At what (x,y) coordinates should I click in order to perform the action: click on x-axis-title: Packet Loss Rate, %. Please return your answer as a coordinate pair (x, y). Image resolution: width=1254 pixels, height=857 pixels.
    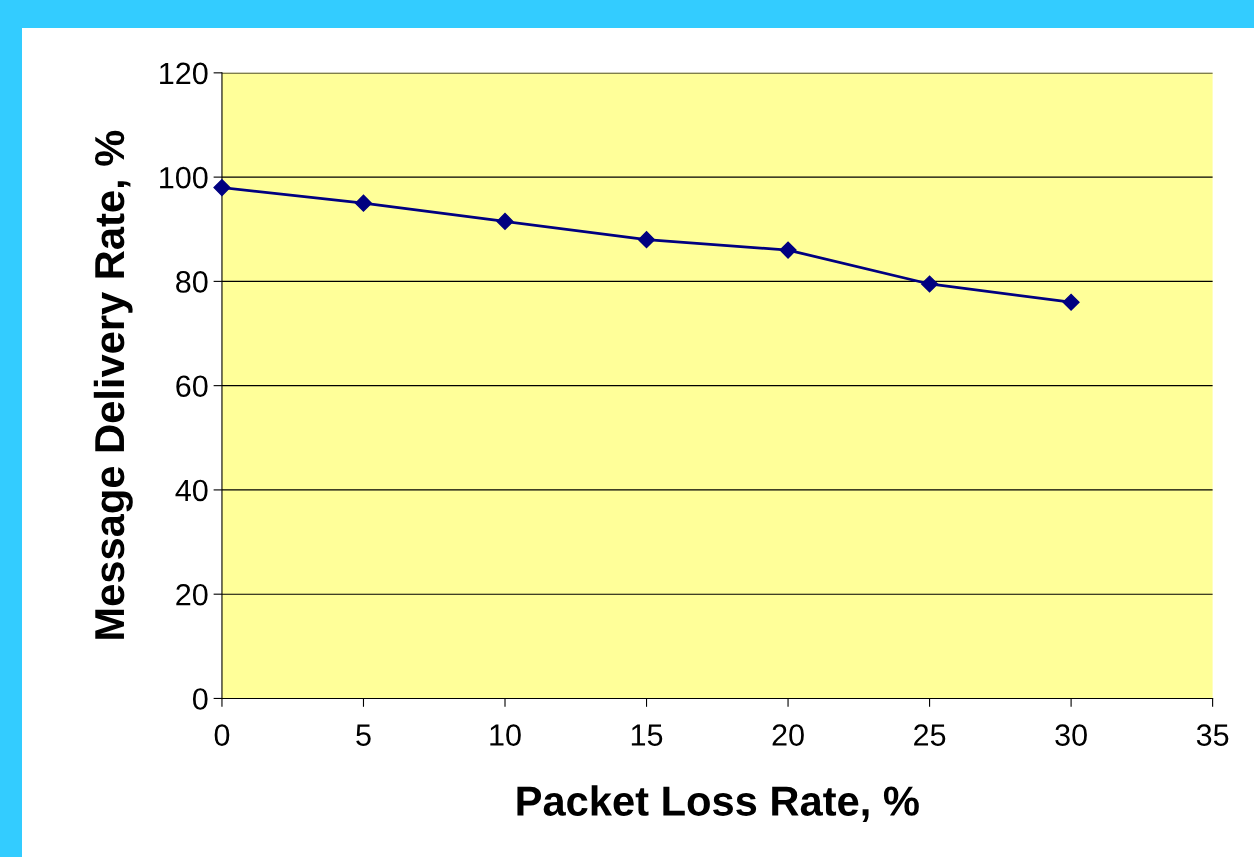
    Looking at the image, I should click on (718, 803).